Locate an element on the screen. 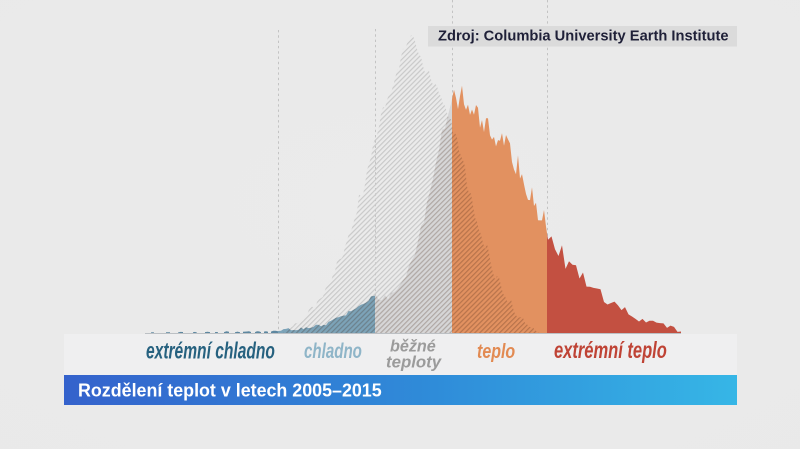 The height and width of the screenshot is (449, 800). svg-text: extrémní teplo is located at coordinates (610, 350).